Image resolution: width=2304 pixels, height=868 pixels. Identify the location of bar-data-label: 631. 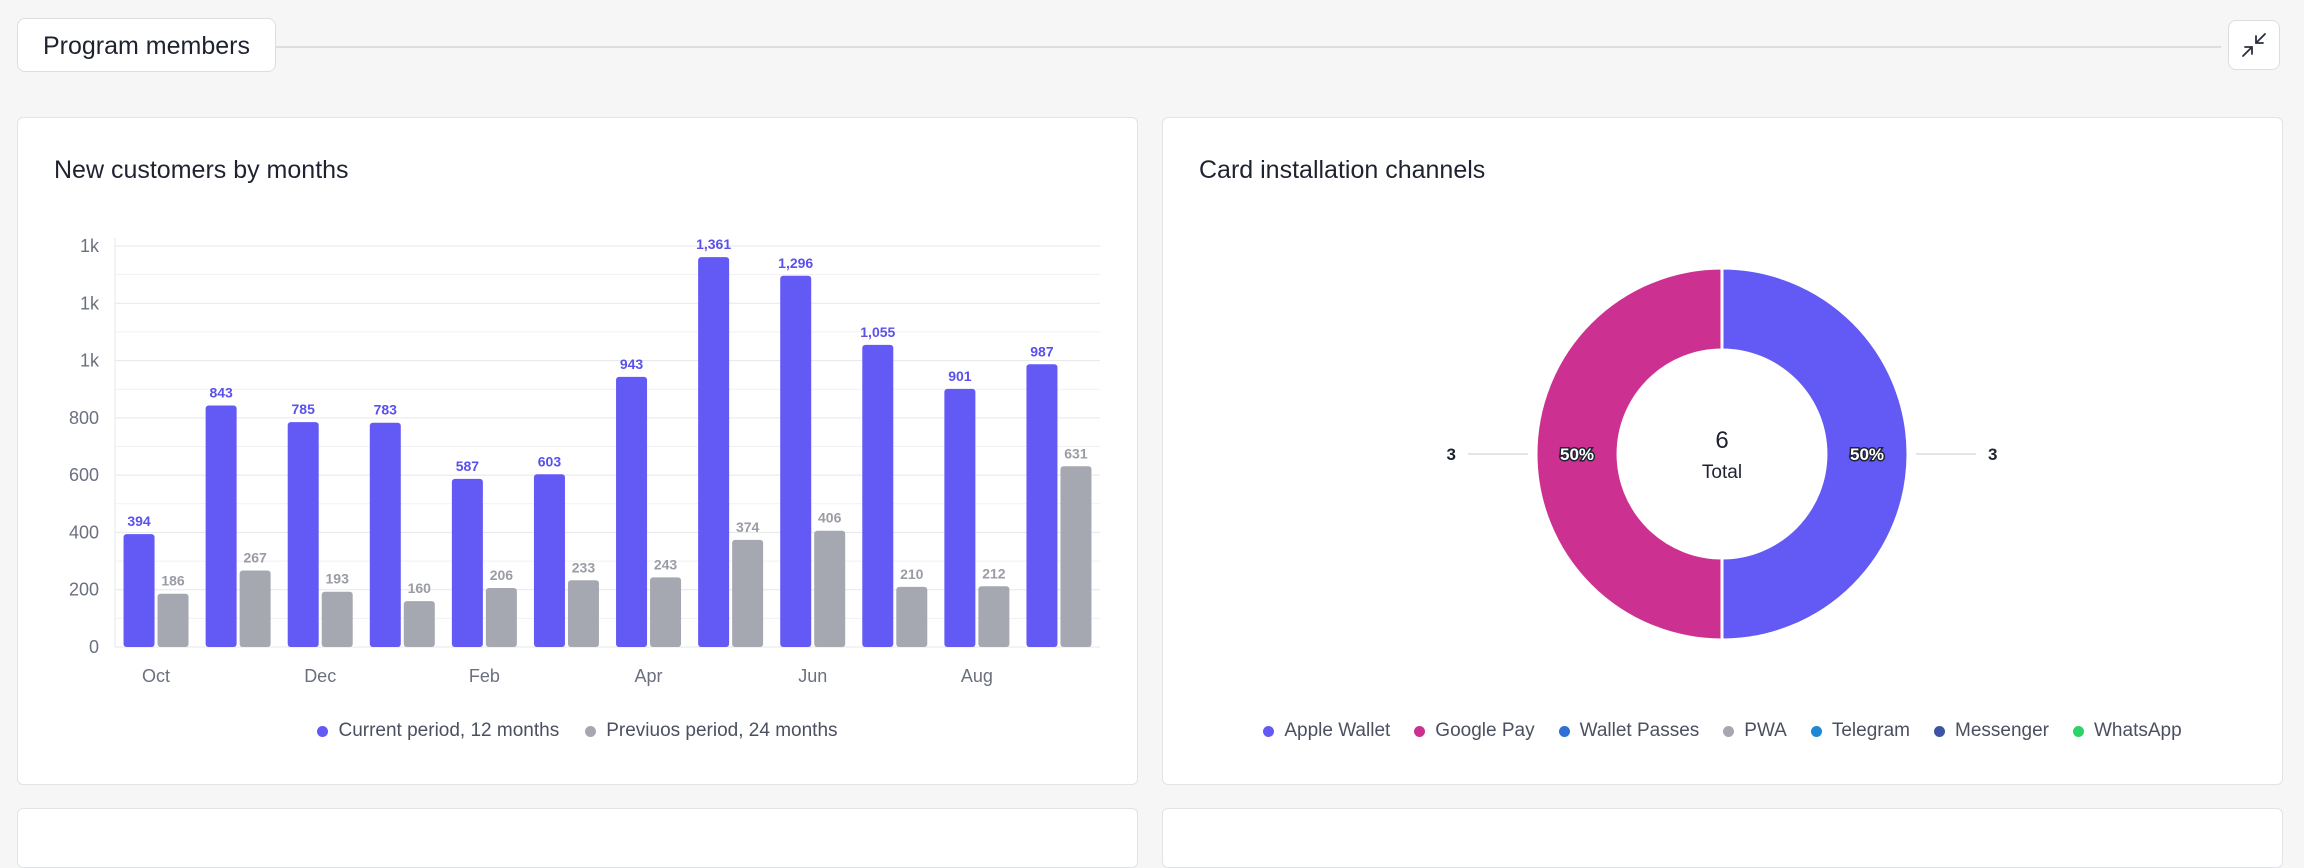
(1076, 453).